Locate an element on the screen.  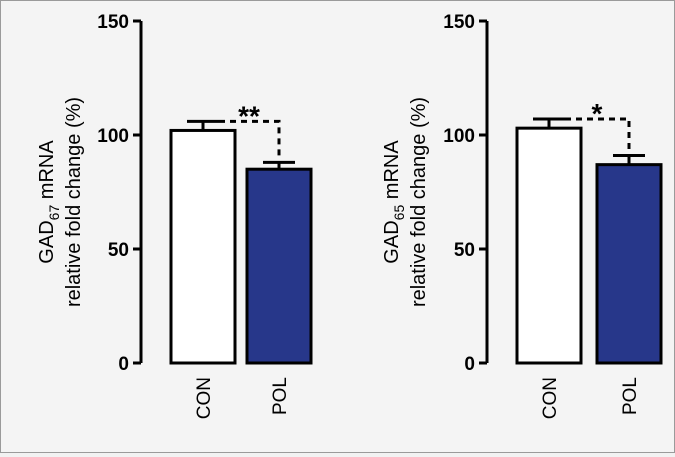
ylabel-subscript: 67 is located at coordinates (54, 213).